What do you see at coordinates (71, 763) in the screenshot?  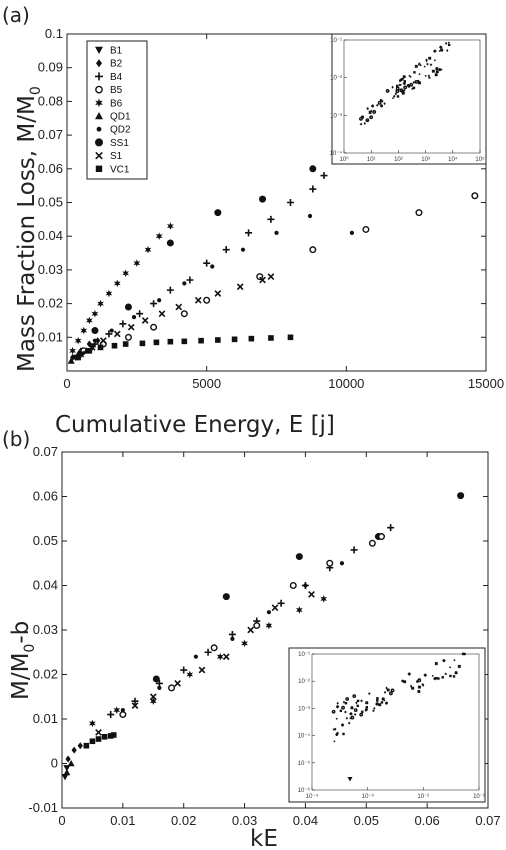 I see `point-qd1` at bounding box center [71, 763].